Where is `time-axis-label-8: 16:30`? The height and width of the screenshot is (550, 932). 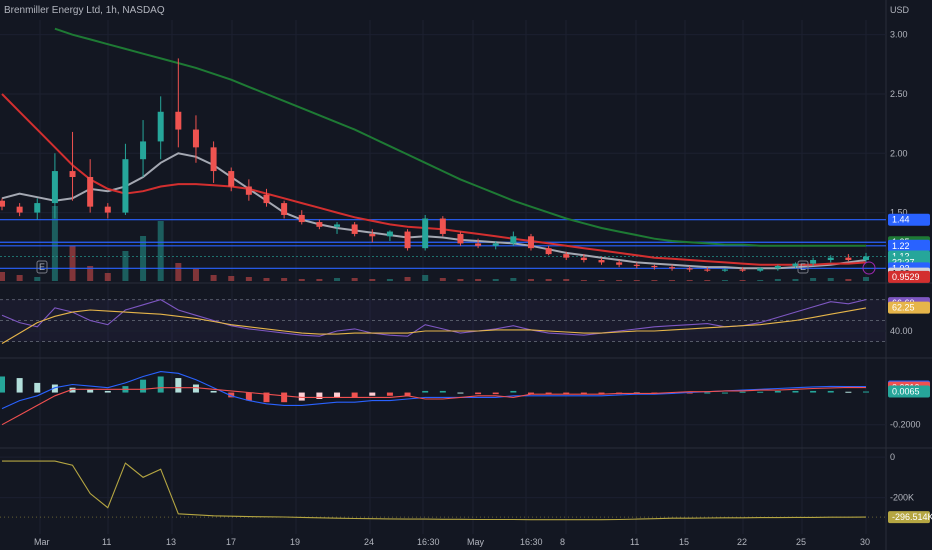
time-axis-label-8: 16:30 is located at coordinates (531, 542).